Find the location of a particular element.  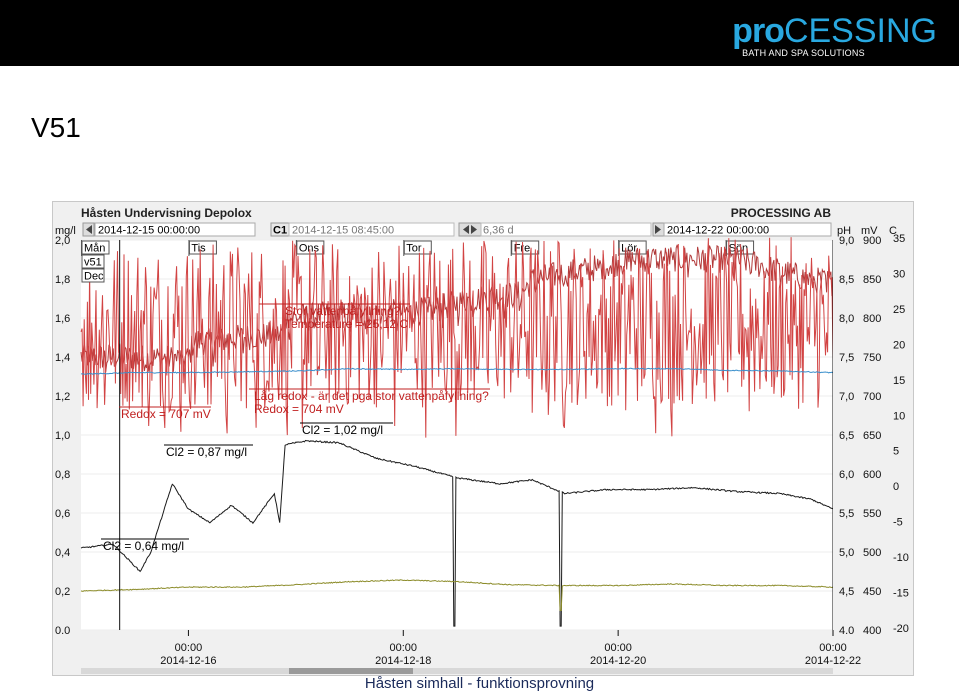

y-tick-label: 7,0 is located at coordinates (846, 397).